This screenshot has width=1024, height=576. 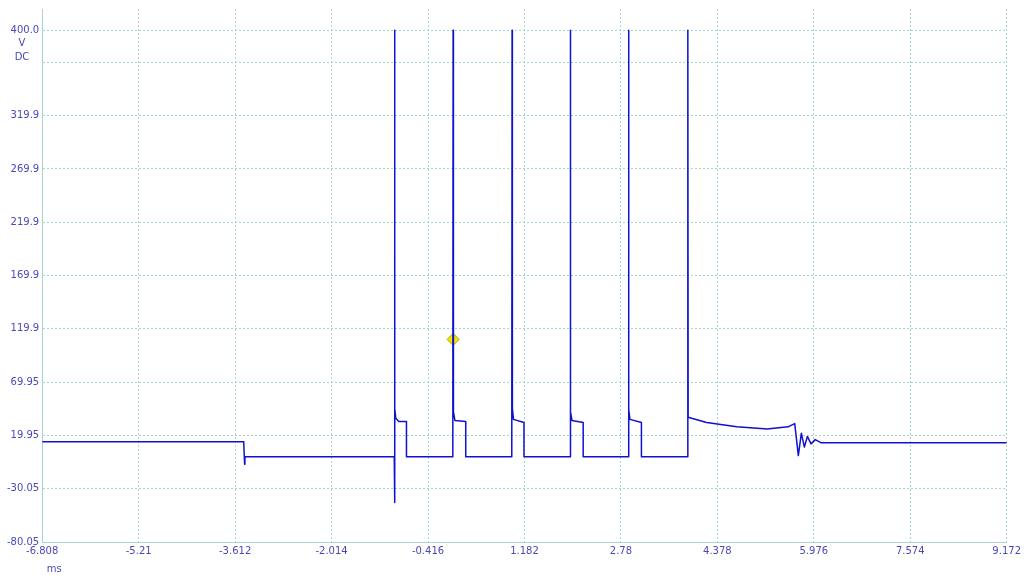 What do you see at coordinates (23, 488) in the screenshot?
I see `y-tick-label: -30.05` at bounding box center [23, 488].